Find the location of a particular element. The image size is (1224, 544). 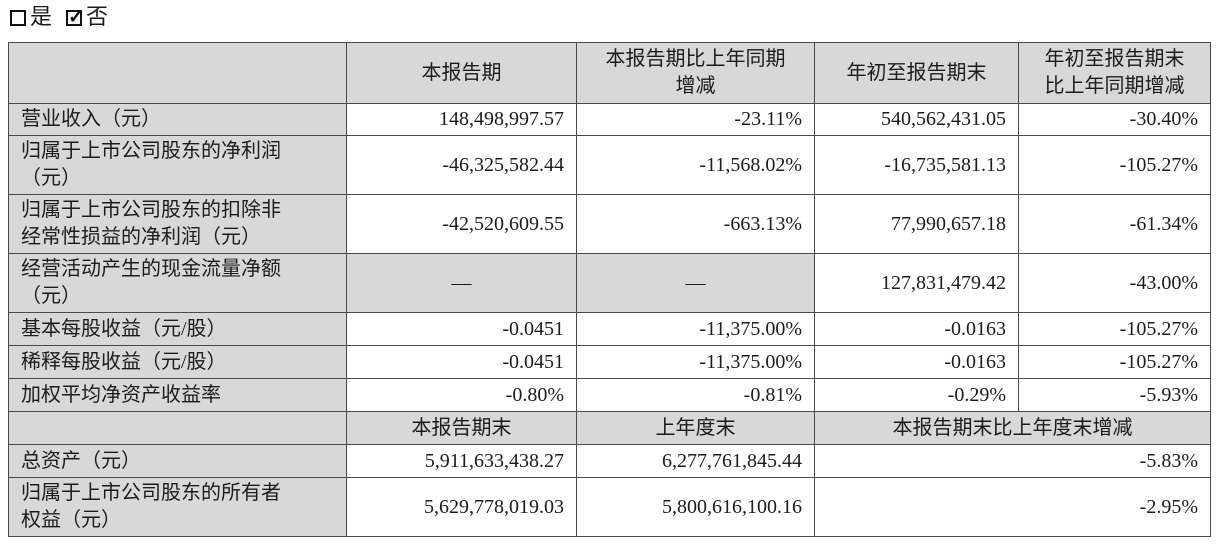

value-cell: -42,520,609.55 is located at coordinates (461, 224).